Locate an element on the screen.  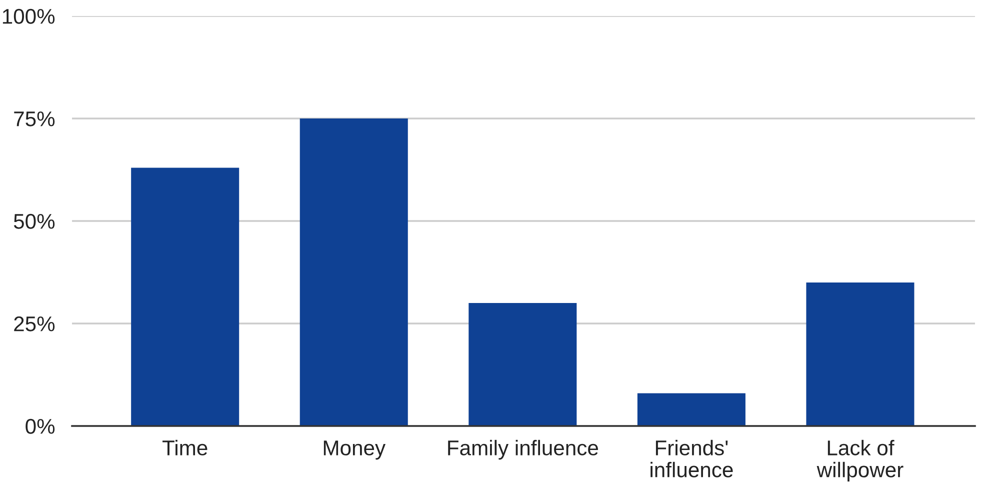
y-tick-label: 50% is located at coordinates (34, 221).